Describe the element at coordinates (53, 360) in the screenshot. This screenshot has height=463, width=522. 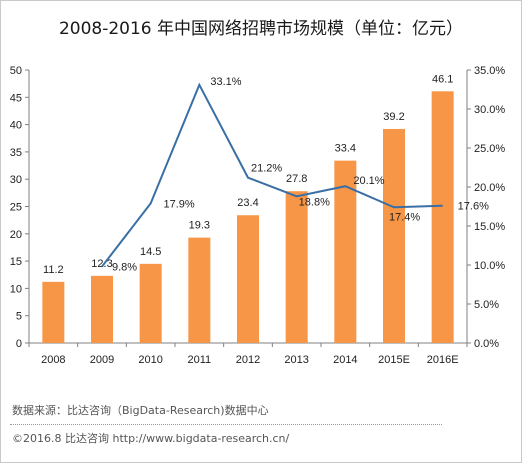
I see `x-tick-label: 2008` at that location.